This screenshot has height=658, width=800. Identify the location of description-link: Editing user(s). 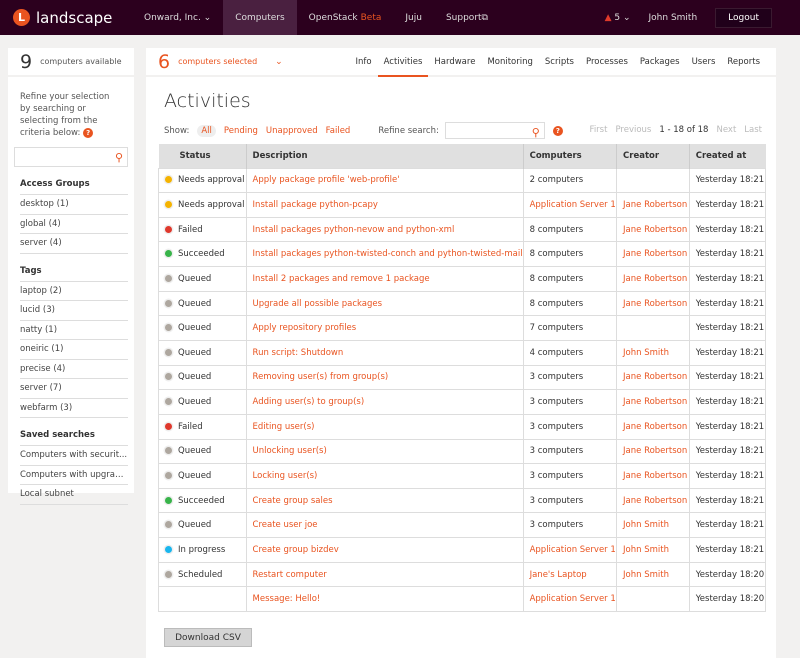
(384, 426).